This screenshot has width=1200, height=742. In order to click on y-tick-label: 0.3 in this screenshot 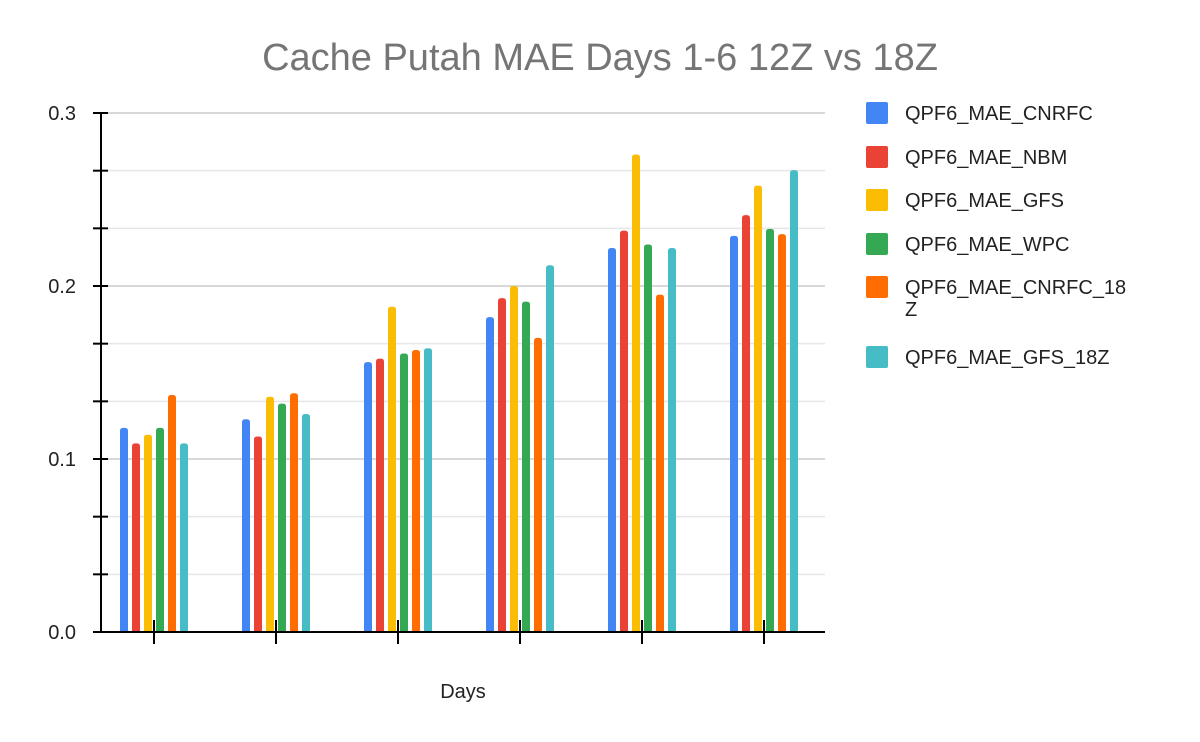, I will do `click(62, 114)`.